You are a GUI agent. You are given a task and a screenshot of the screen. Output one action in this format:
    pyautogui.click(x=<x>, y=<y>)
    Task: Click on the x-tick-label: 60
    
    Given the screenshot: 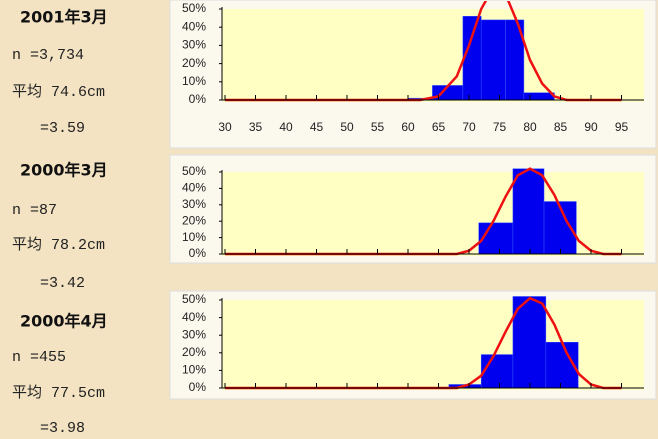 What is the action you would take?
    pyautogui.click(x=408, y=127)
    